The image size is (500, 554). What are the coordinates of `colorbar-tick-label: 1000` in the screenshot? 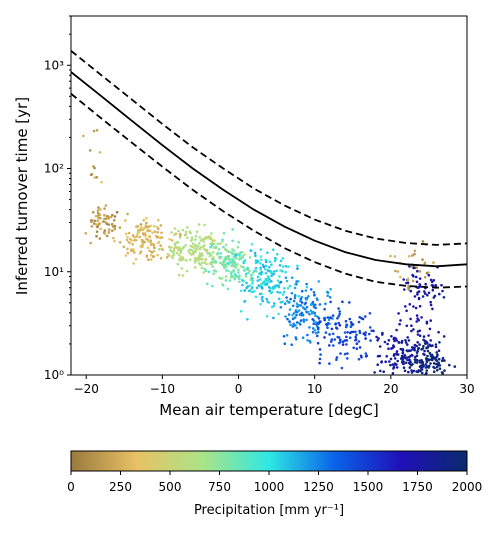 It's located at (269, 487).